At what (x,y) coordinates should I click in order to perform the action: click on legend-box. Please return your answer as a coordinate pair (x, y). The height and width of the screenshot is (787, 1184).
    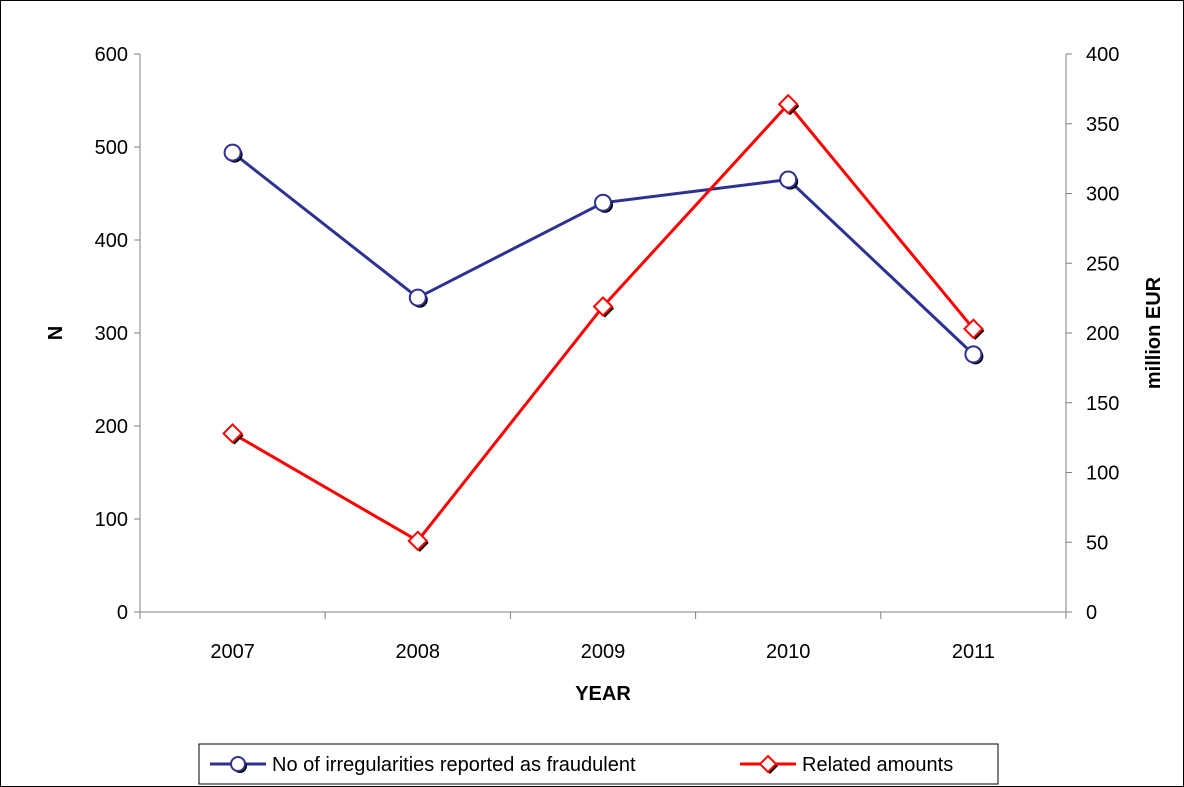
    Looking at the image, I should click on (598, 764).